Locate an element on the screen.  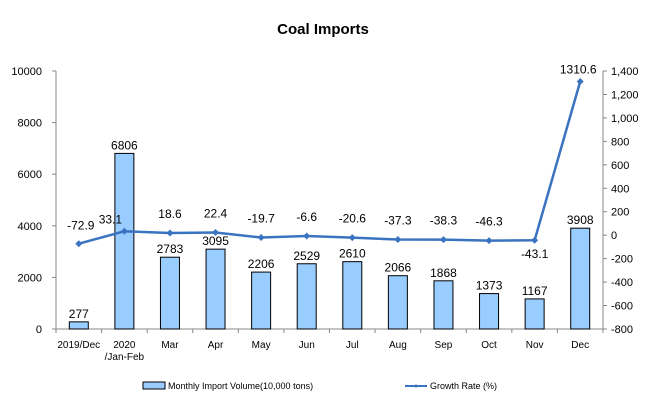
legend-line-marker is located at coordinates (416, 386).